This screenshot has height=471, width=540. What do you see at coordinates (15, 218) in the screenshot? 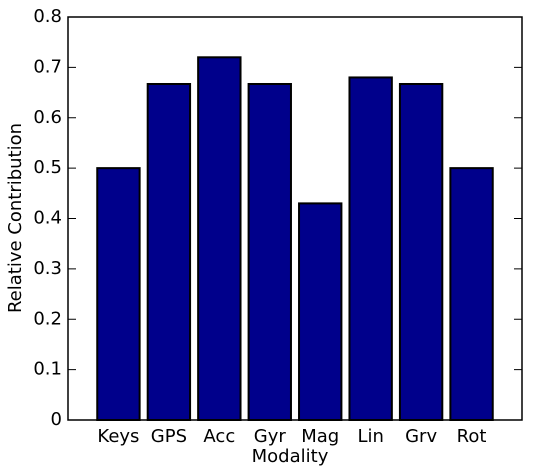
I see `y-axis-label: Relative Contribution` at bounding box center [15, 218].